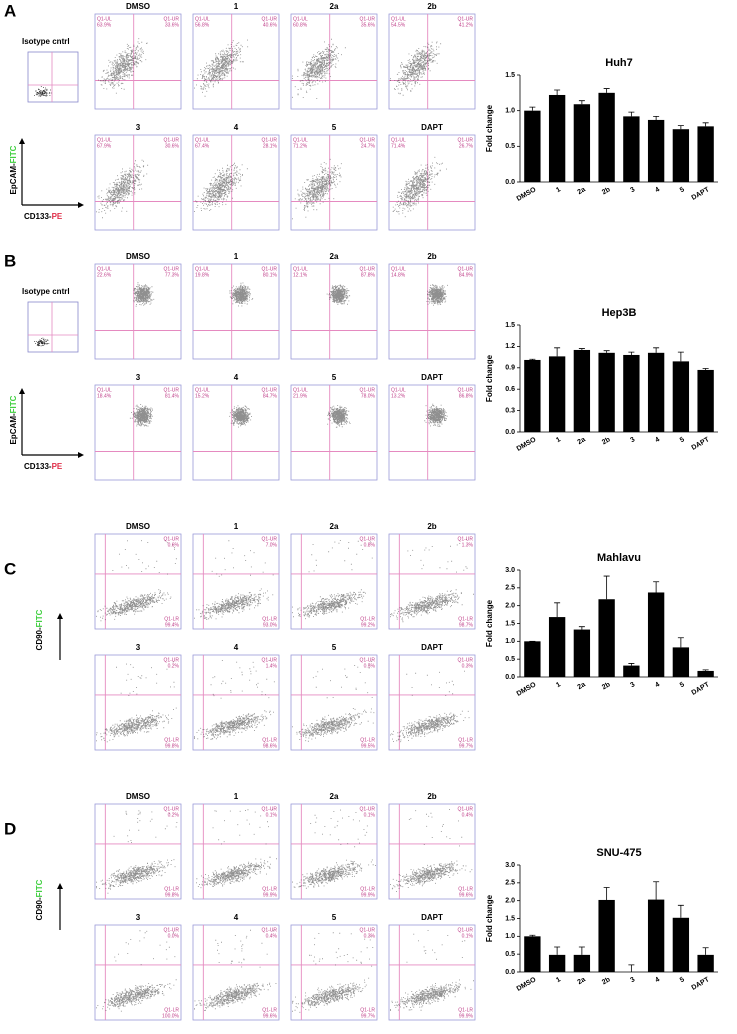  I want to click on quadrant-pct: 99.8%, so click(172, 895).